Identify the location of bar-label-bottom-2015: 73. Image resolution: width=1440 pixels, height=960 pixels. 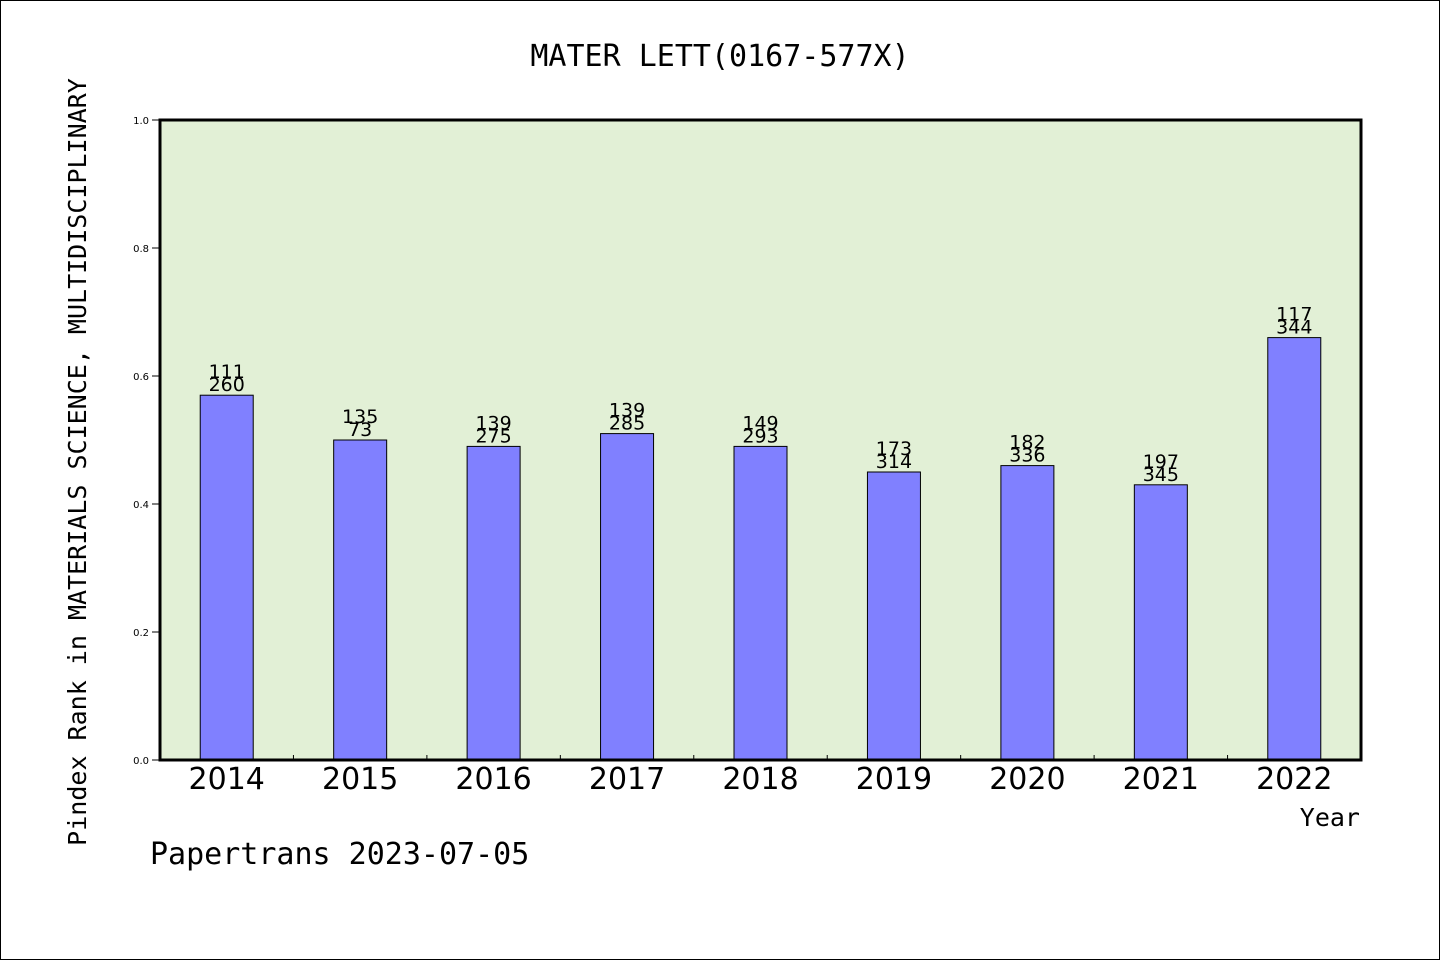
(360, 430).